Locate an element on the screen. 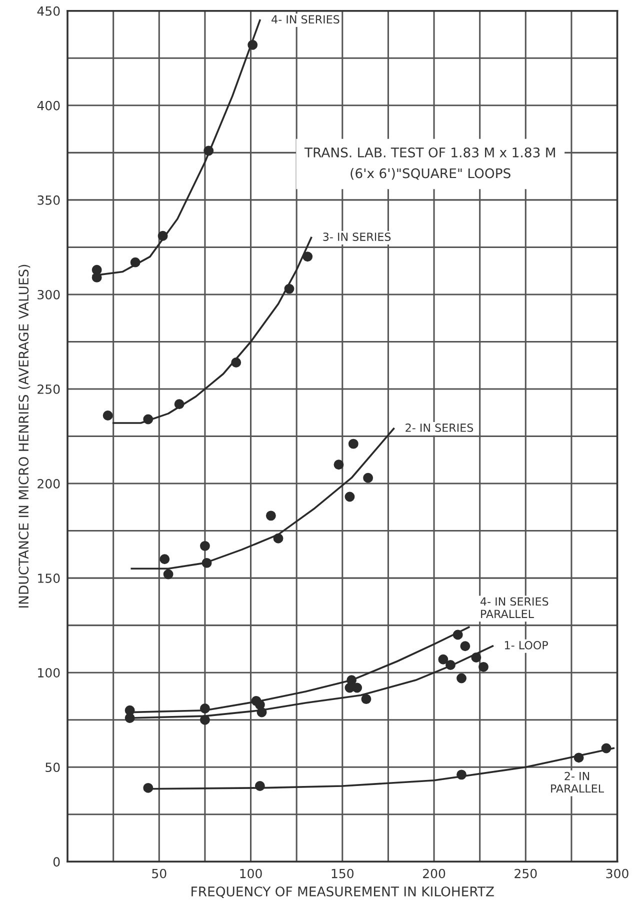 Image resolution: width=643 pixels, height=907 pixels. annotation: 4- IN SERIES is located at coordinates (306, 19).